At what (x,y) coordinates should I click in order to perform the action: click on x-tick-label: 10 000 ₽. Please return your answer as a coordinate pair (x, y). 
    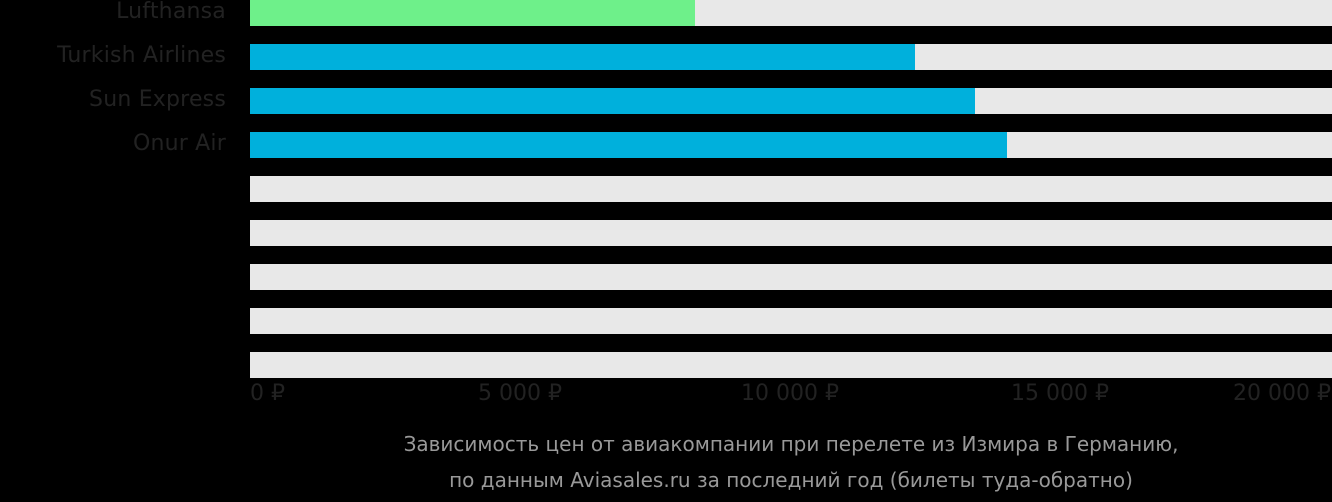
    Looking at the image, I should click on (790, 393).